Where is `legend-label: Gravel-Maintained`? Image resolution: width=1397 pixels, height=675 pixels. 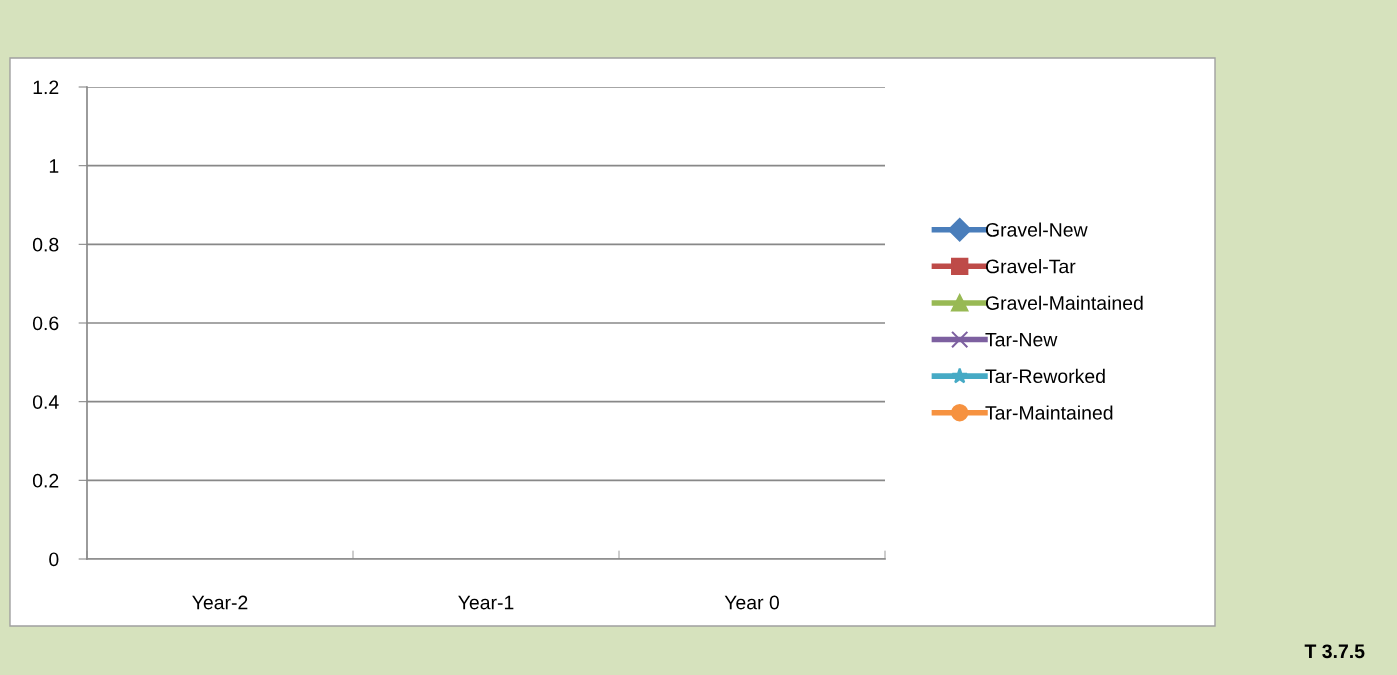
legend-label: Gravel-Maintained is located at coordinates (1064, 302).